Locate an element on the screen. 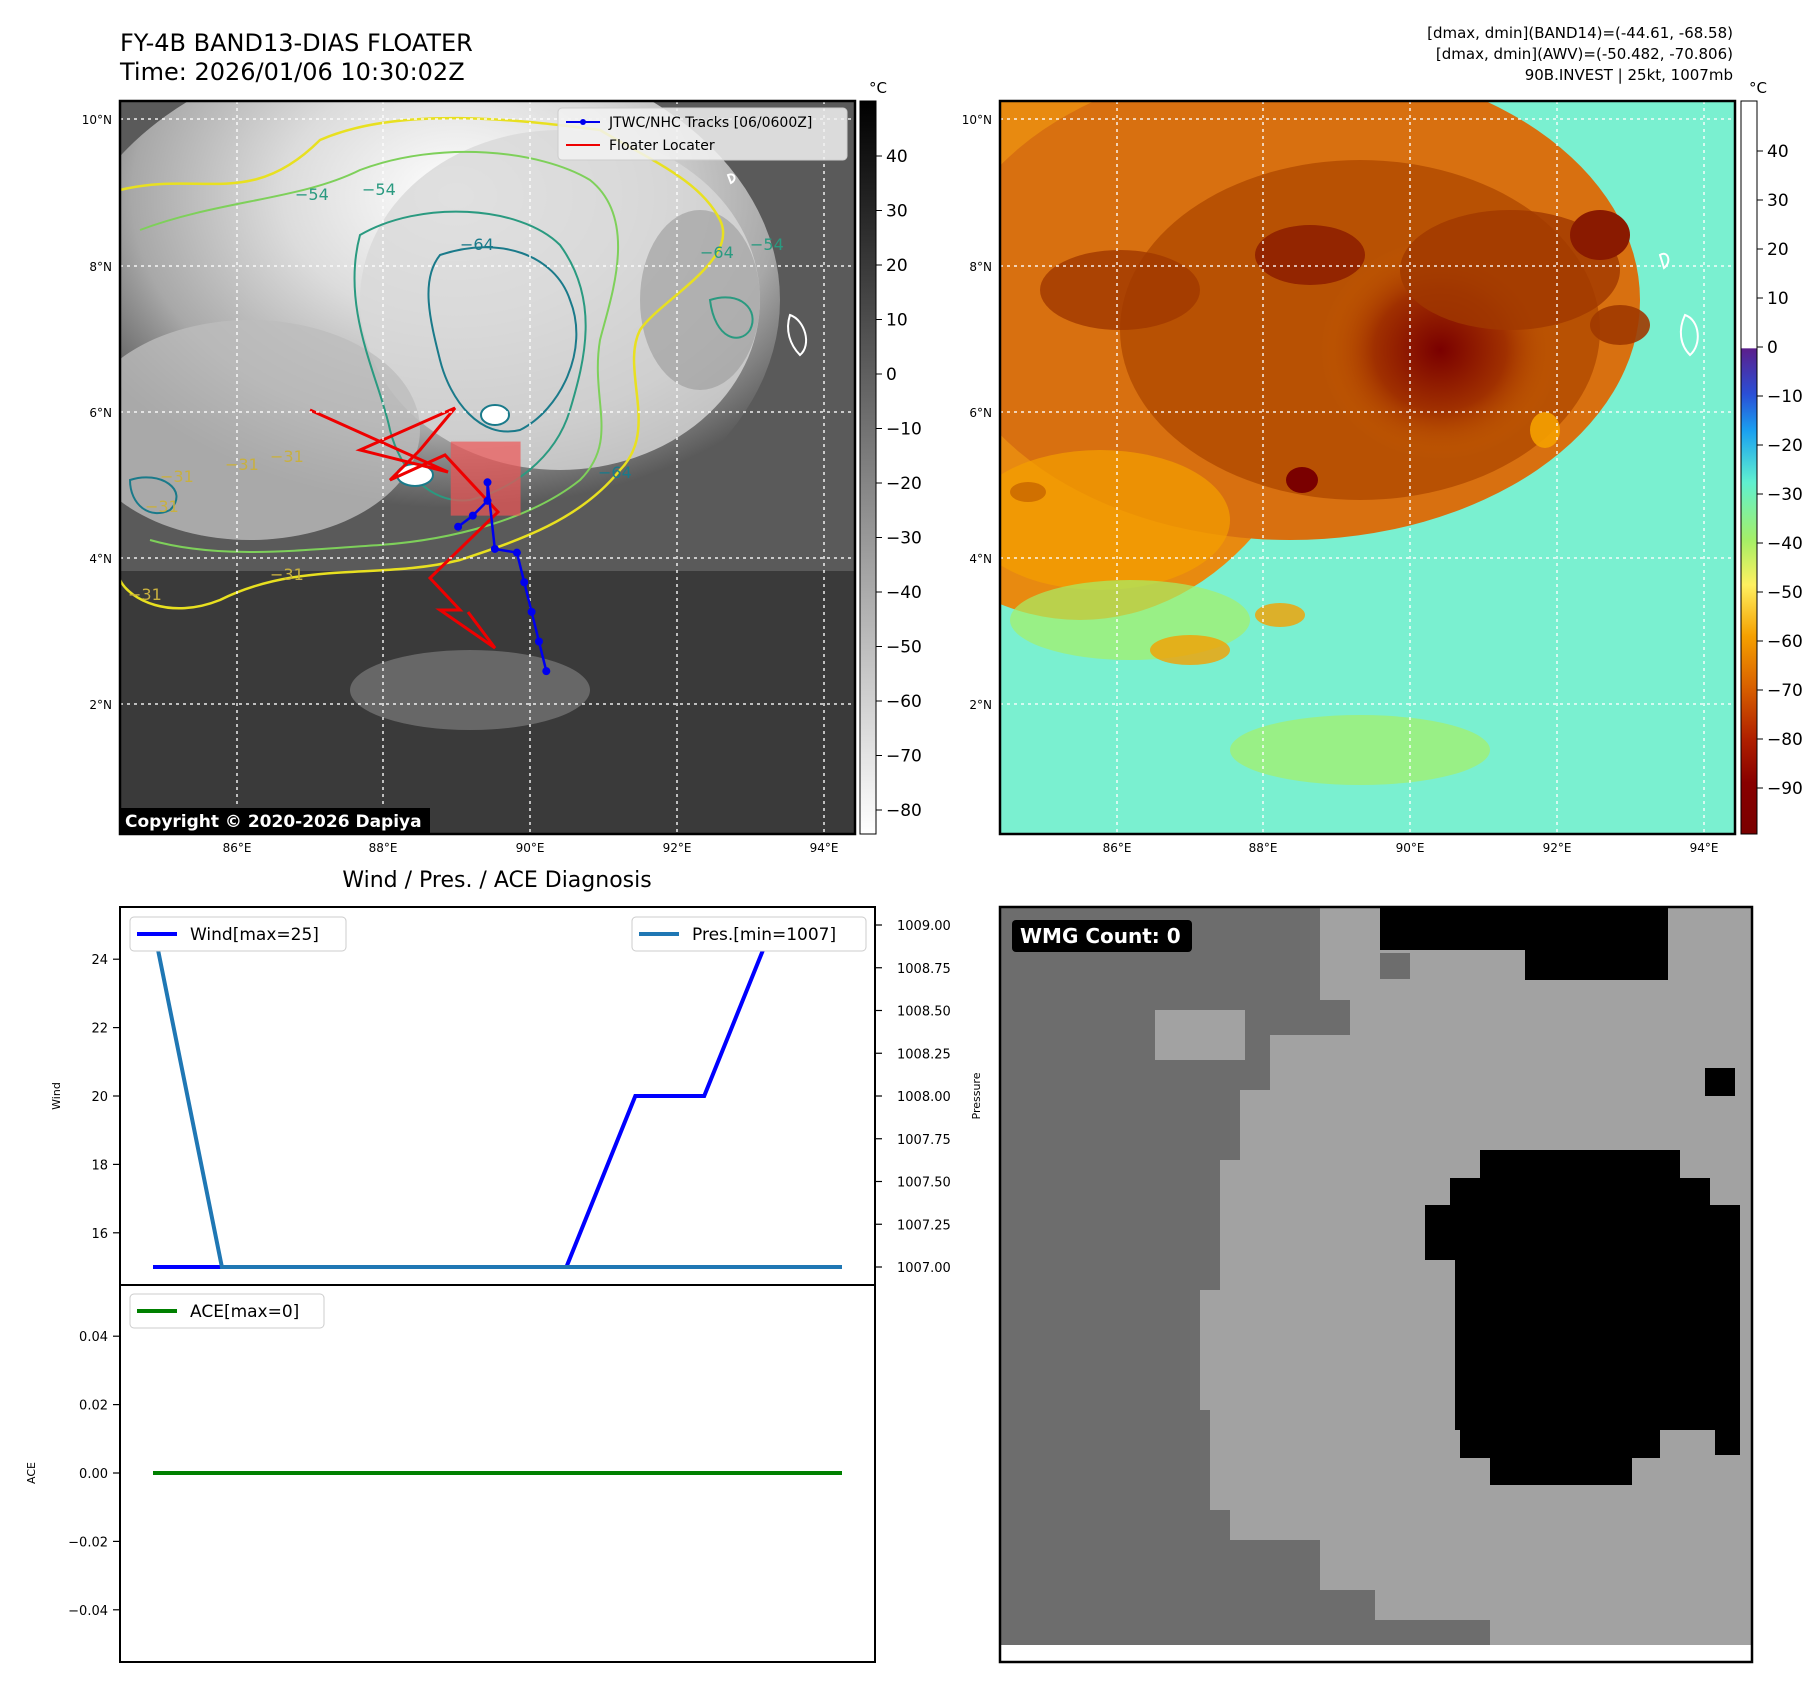 This screenshot has width=1813, height=1690. y-tick-label: 0.00 is located at coordinates (93, 1474).